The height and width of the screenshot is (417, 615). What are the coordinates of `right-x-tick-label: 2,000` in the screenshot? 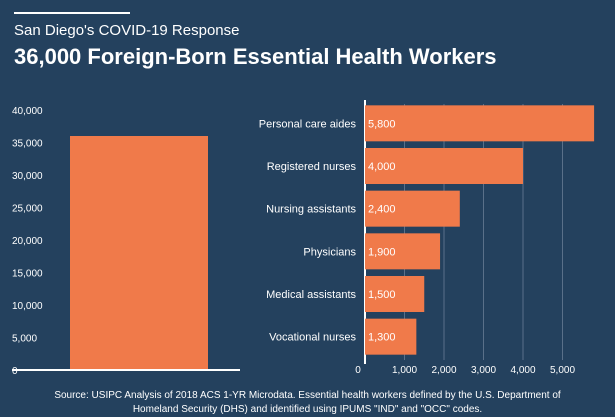 It's located at (443, 370).